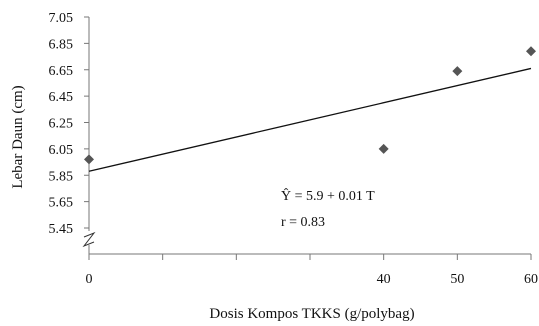 The width and height of the screenshot is (539, 326). What do you see at coordinates (303, 222) in the screenshot?
I see `correlation-value: r = 0.83` at bounding box center [303, 222].